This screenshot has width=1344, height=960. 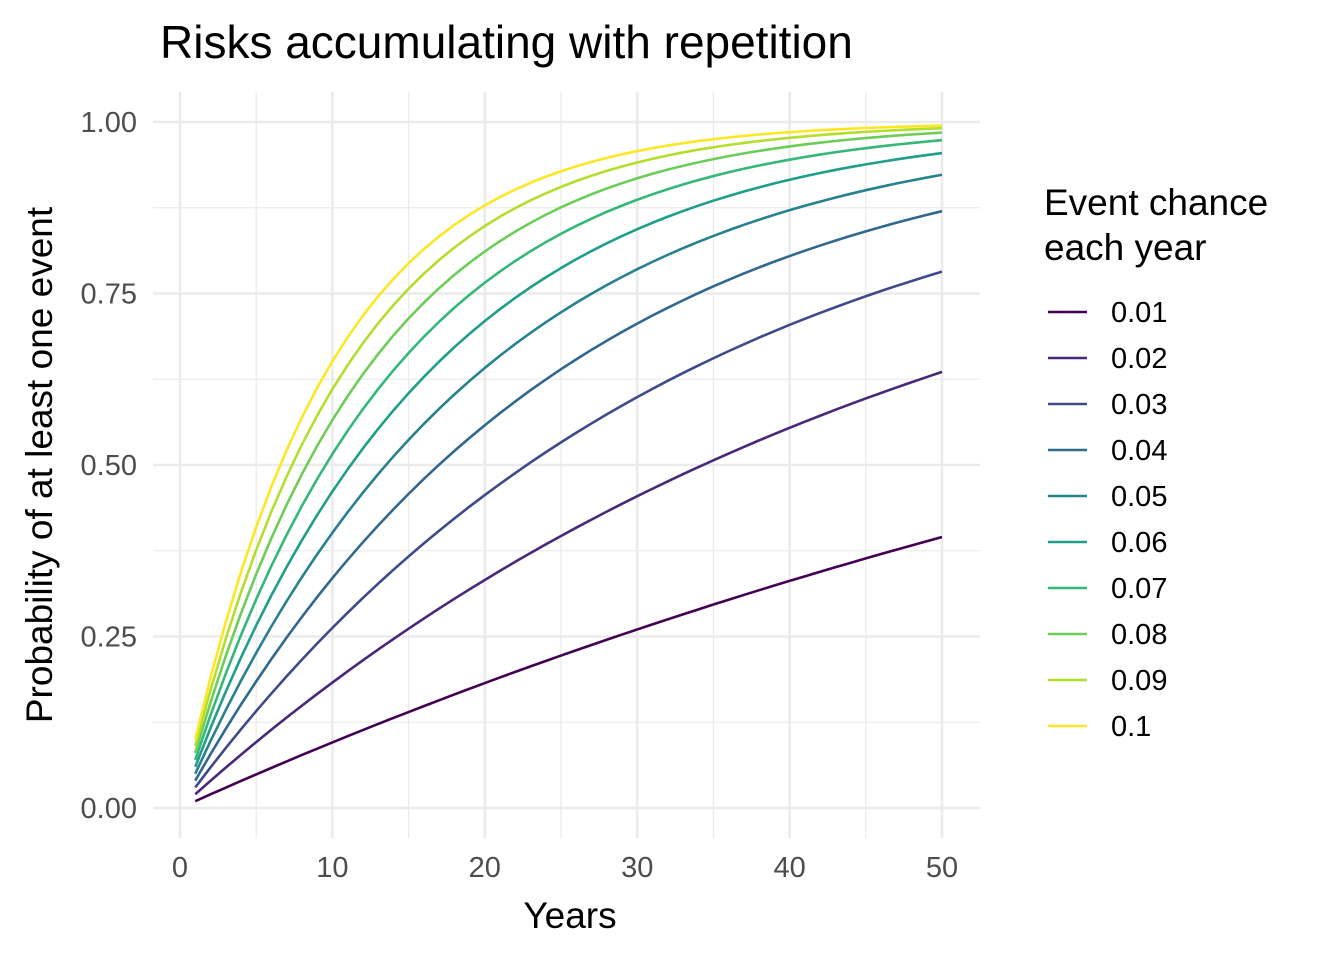 What do you see at coordinates (39, 464) in the screenshot?
I see `y-axis-title: Probability of at least one event` at bounding box center [39, 464].